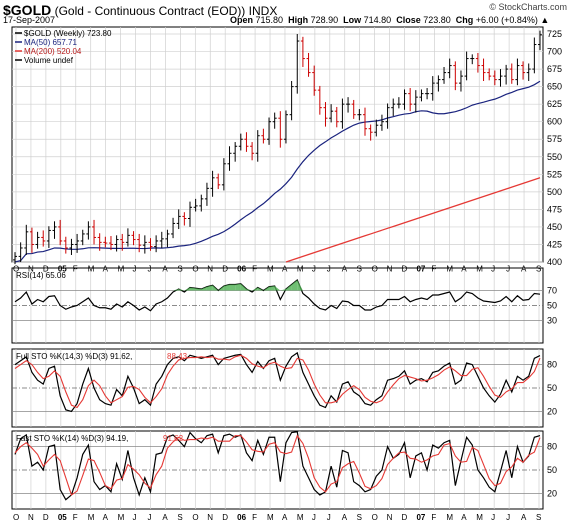  Describe the element at coordinates (269, 20) in the screenshot. I see `open-value: 715.80` at that location.